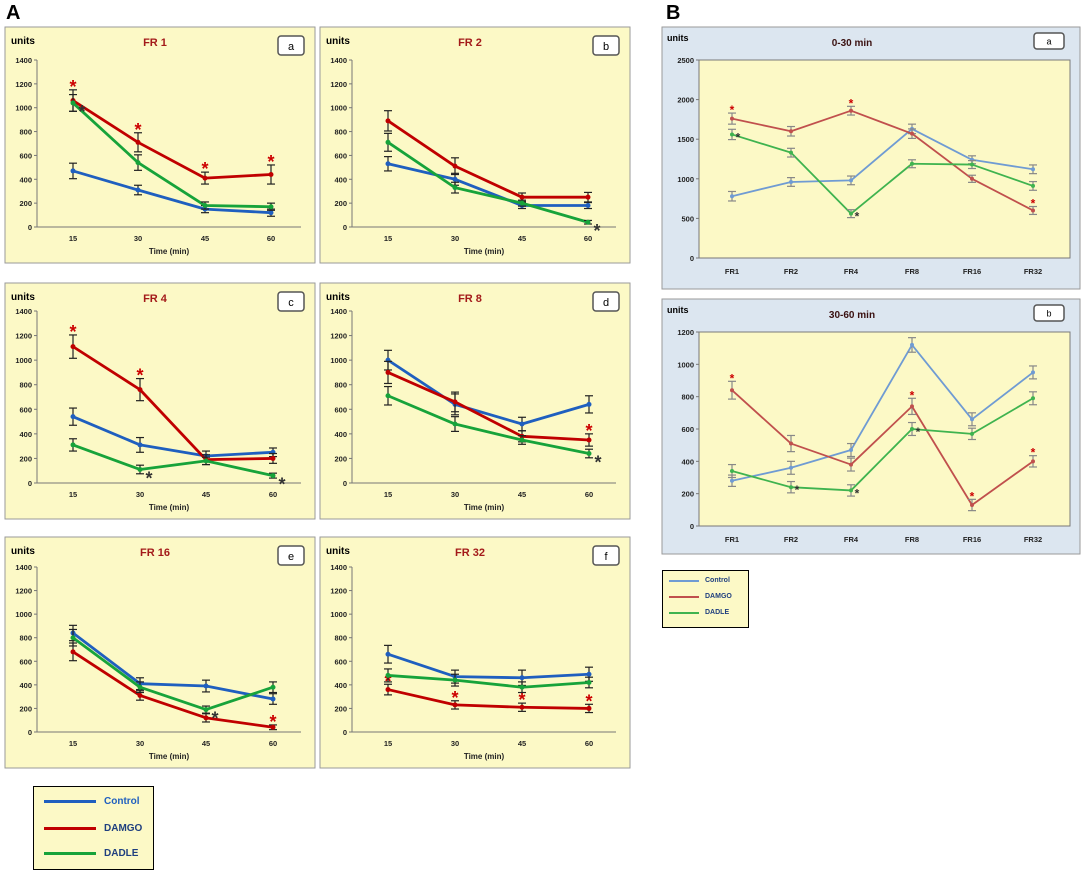 The height and width of the screenshot is (873, 1084). I want to click on series-line-damgo-b, so click(487, 159).